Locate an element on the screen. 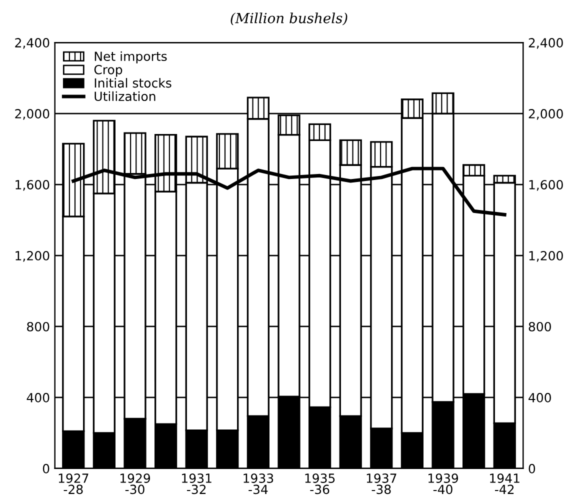  x-tick-label: 1935 -36 is located at coordinates (320, 484).